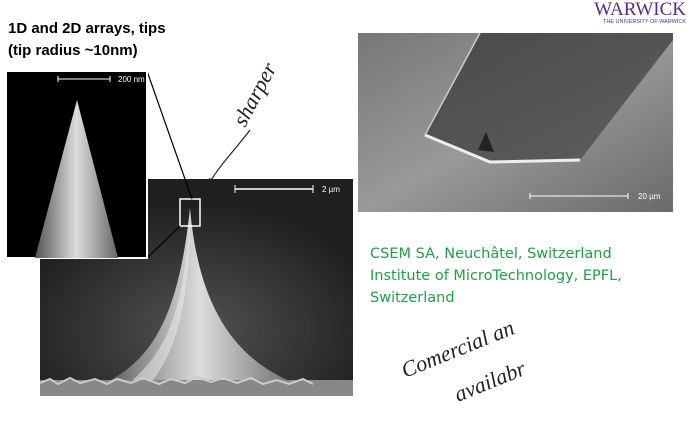 The width and height of the screenshot is (688, 441). Describe the element at coordinates (490, 380) in the screenshot. I see `handwritten-note: availabr` at that location.